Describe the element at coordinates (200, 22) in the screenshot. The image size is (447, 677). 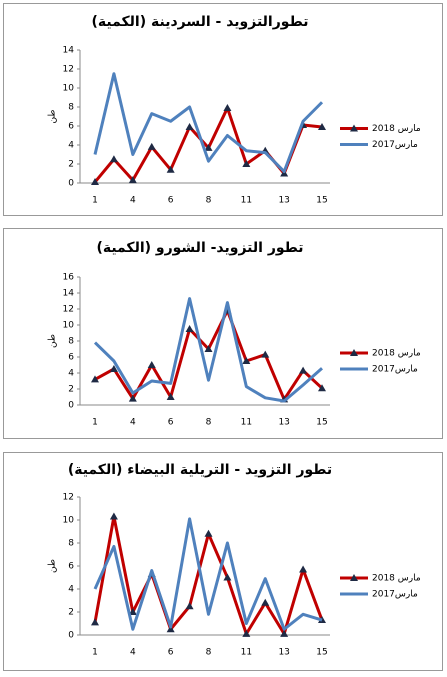
I see `chart-title: تطورالتزويد - السردينة (الكمية)` at that location.